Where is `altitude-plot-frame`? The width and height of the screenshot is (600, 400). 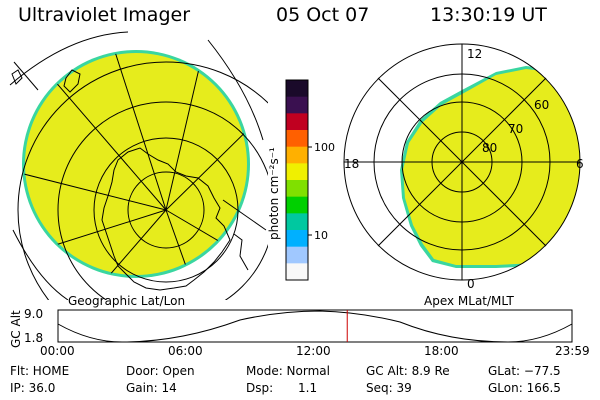
altitude-plot-frame is located at coordinates (315, 326).